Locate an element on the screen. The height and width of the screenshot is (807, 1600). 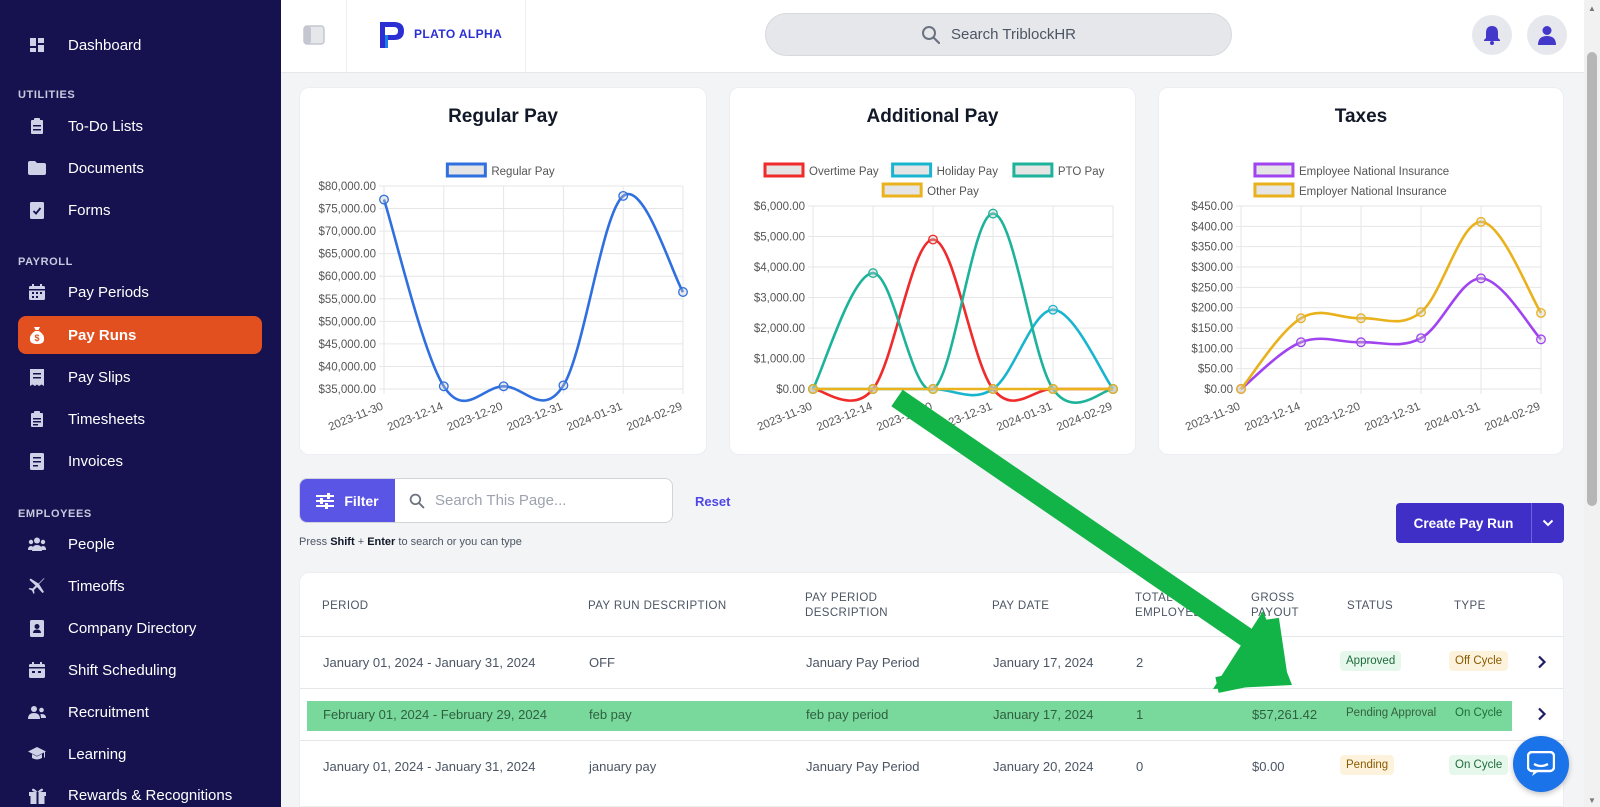
cell-pay-date: January 20, 2024 is located at coordinates (1043, 766).